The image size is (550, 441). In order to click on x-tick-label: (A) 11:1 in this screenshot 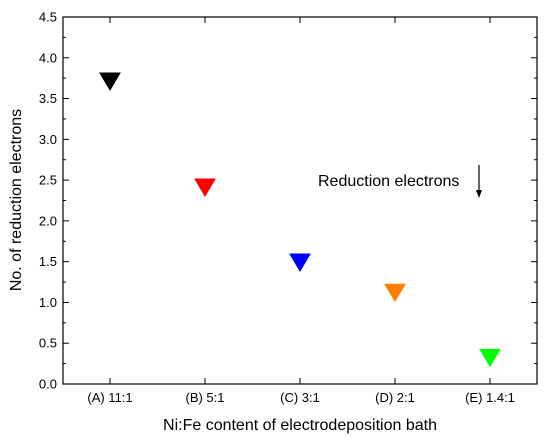, I will do `click(109, 397)`.